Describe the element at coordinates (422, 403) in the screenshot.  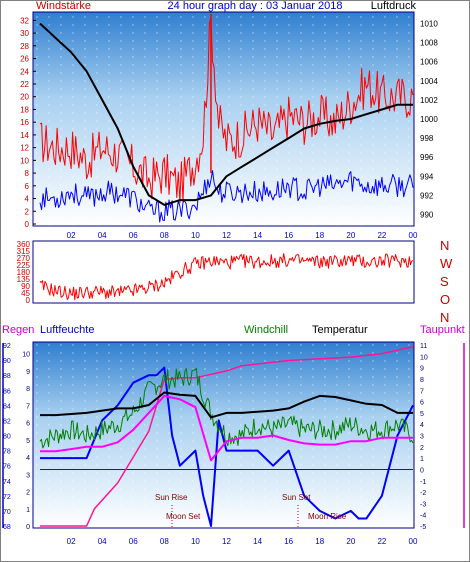
I see `temperature-tick-label: 6` at that location.